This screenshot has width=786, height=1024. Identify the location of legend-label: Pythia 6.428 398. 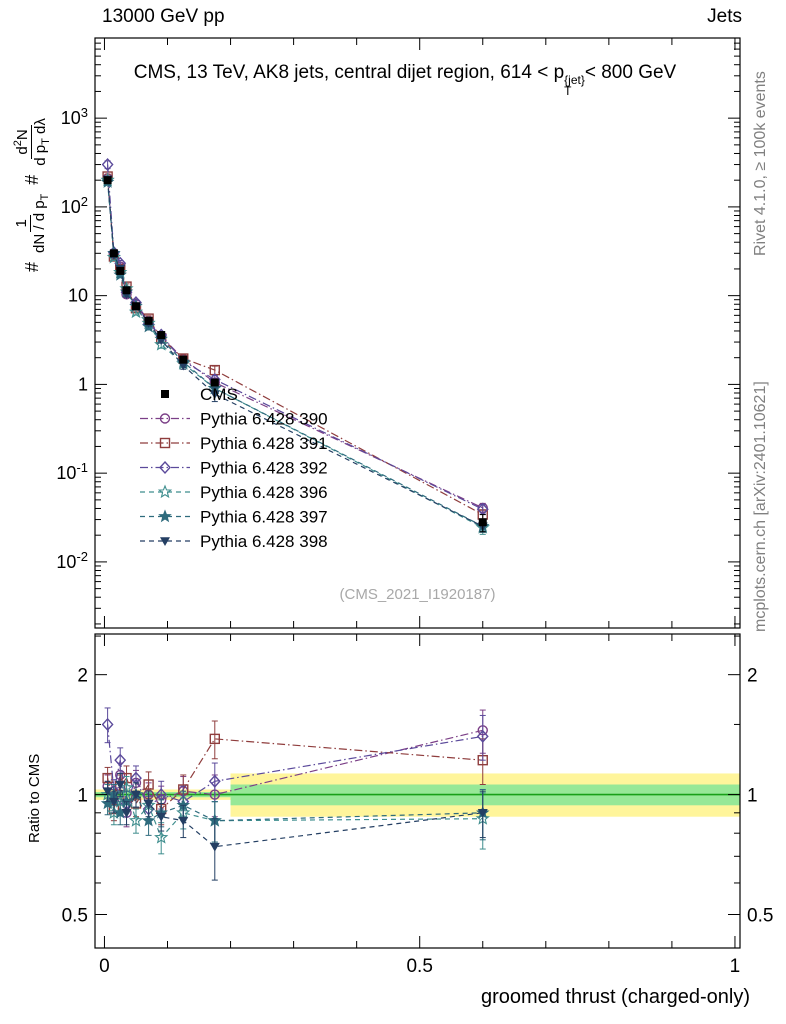
(264, 541).